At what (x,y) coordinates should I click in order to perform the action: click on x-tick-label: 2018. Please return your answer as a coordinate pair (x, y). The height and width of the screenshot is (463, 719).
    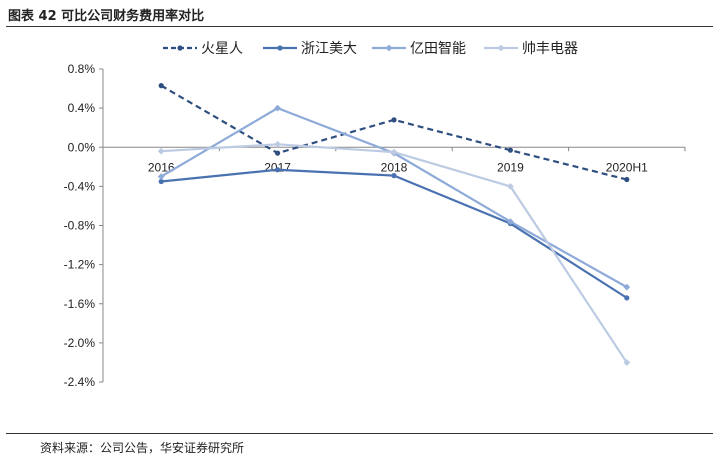
    Looking at the image, I should click on (394, 167).